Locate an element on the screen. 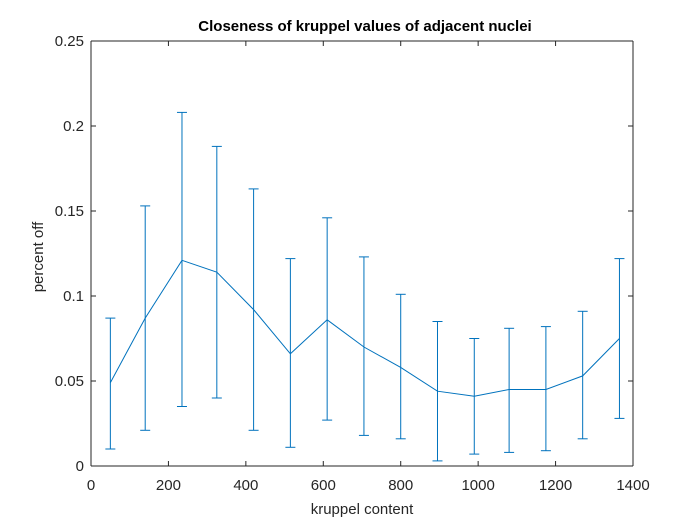 This screenshot has width=700, height=525. x-tick-label: 600 is located at coordinates (323, 485).